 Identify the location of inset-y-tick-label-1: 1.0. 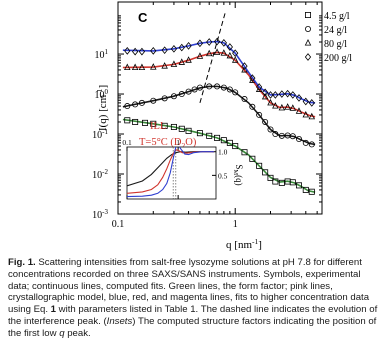
(223, 152).